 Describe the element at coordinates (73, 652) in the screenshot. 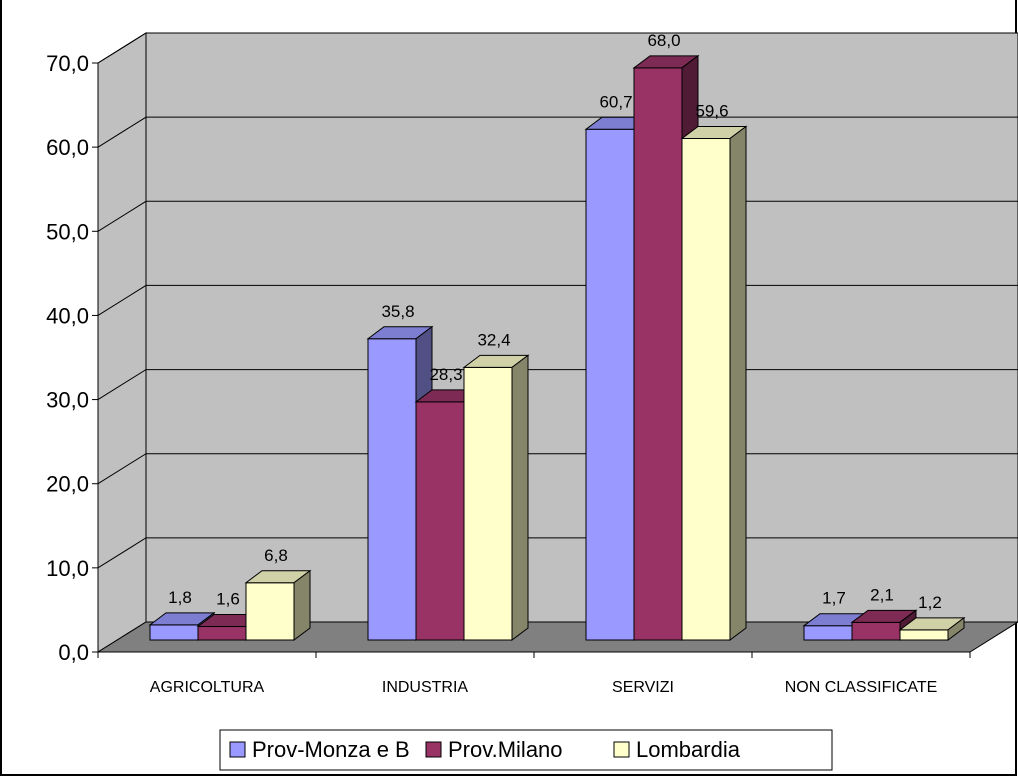

I see `y-tick-label: 0,0` at that location.